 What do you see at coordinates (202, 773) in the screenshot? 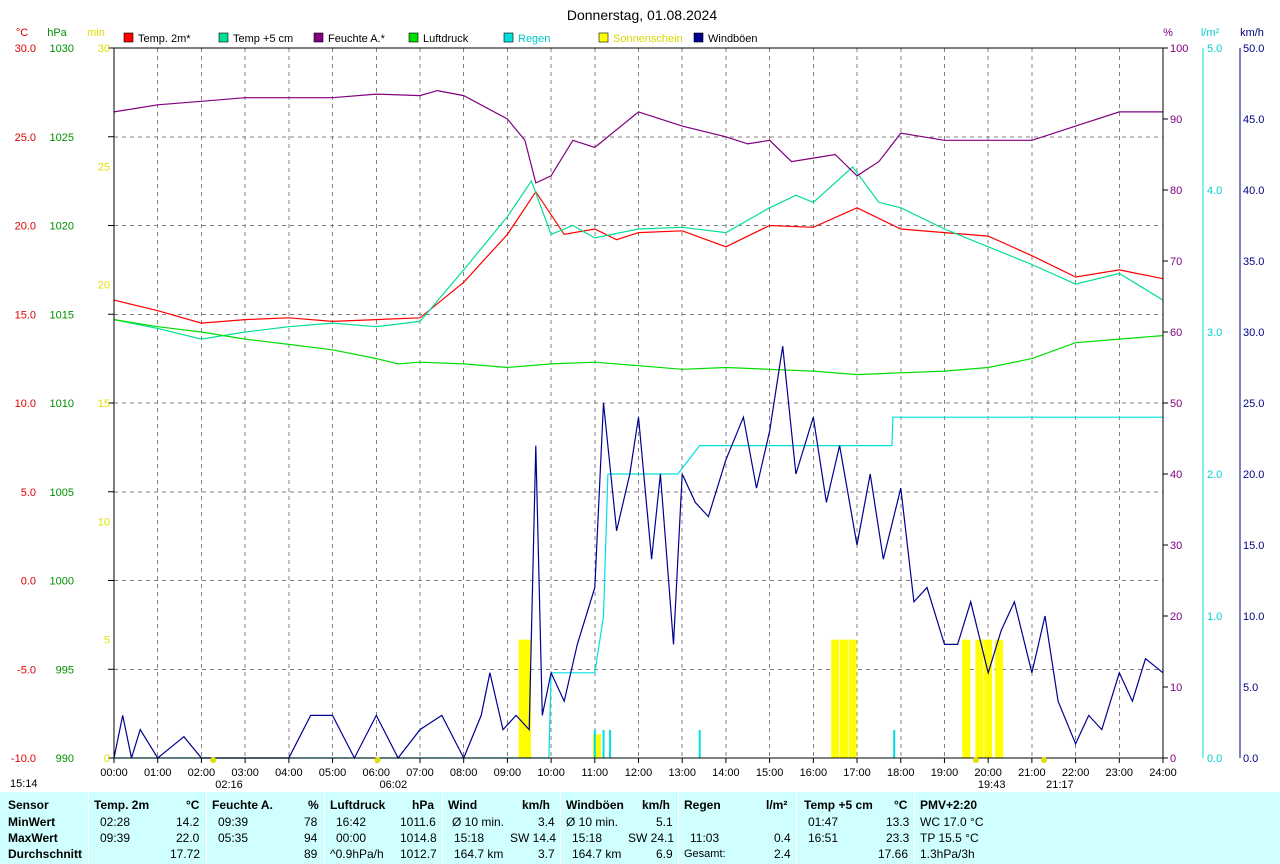
I see `x-tick-label: 02:00` at bounding box center [202, 773].